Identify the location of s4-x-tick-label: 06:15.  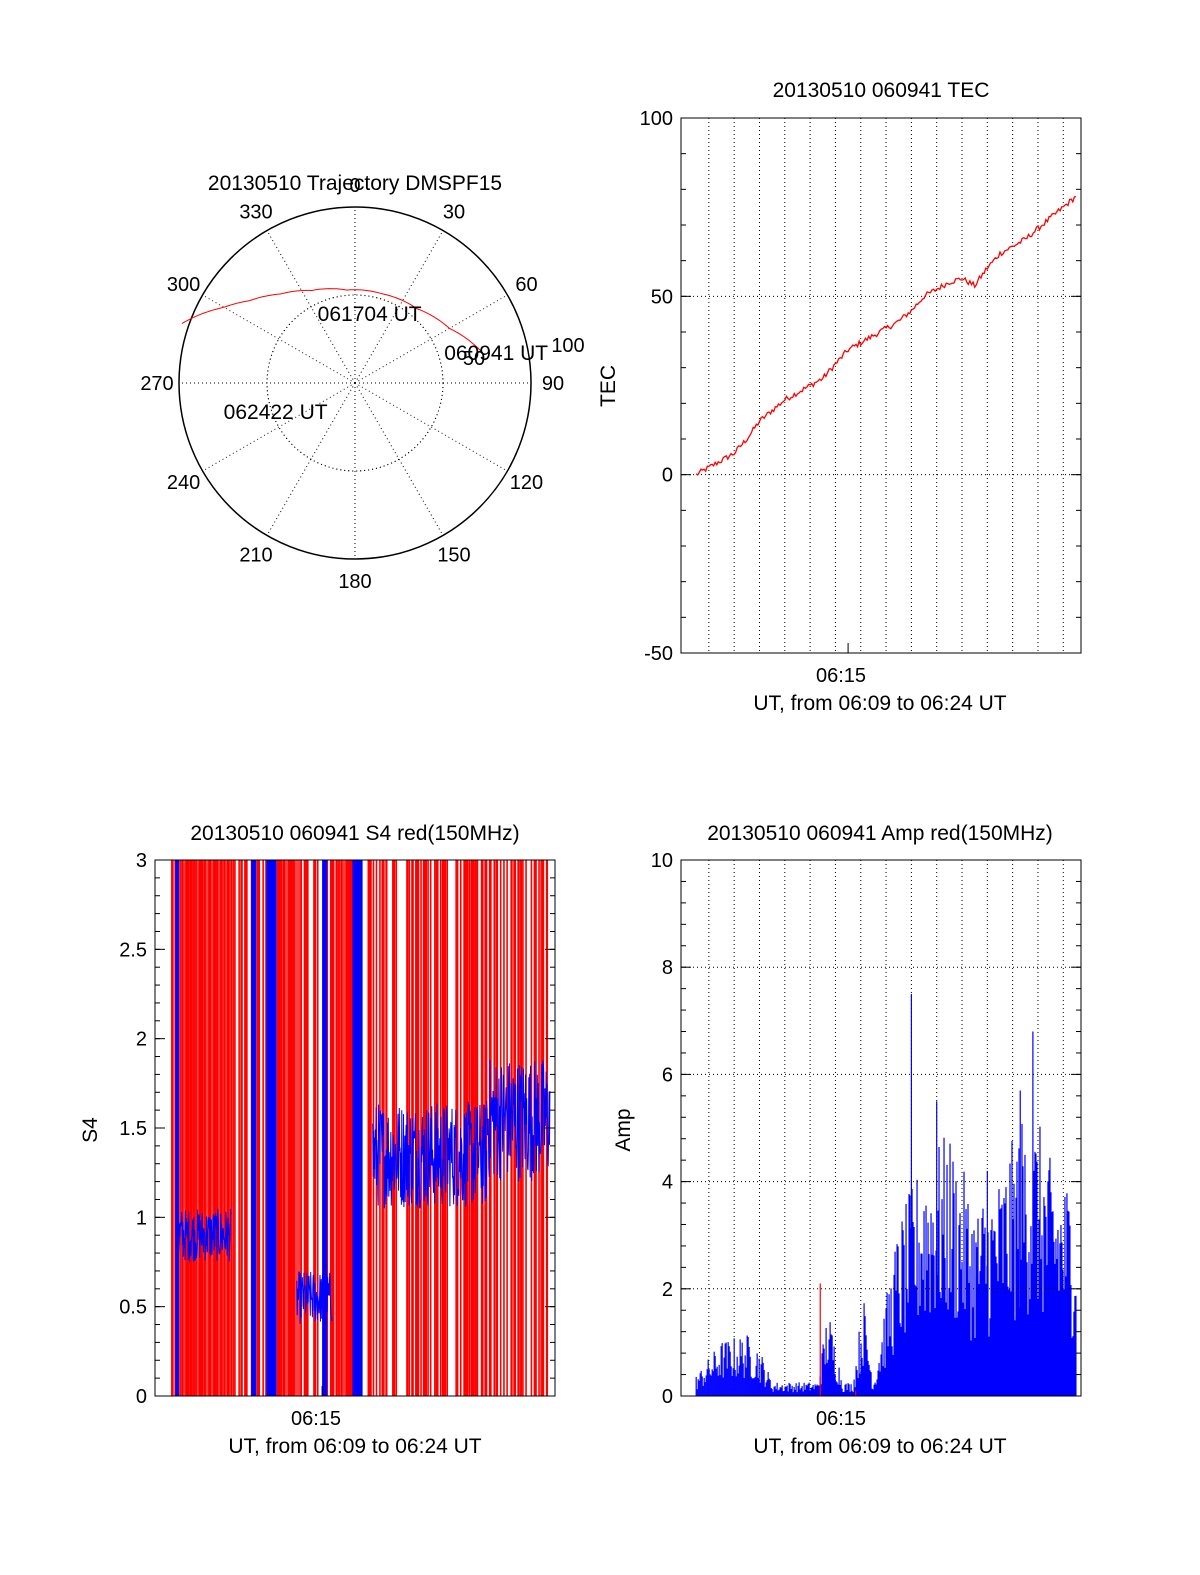
(316, 1419).